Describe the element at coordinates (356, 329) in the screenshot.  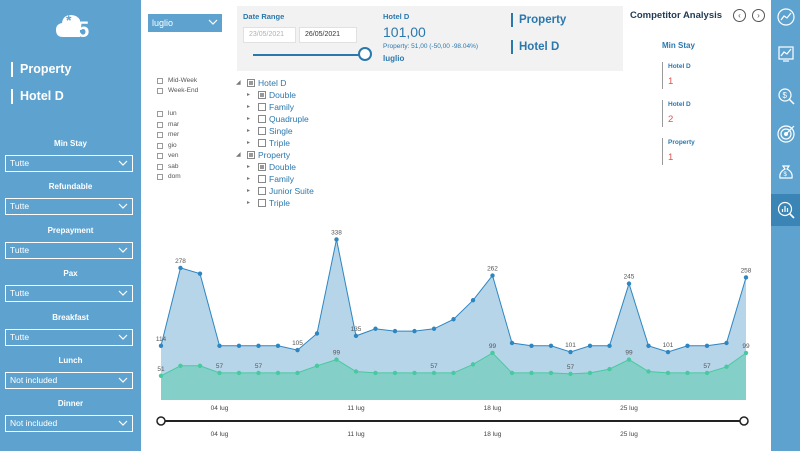
I see `data-label: 135` at that location.